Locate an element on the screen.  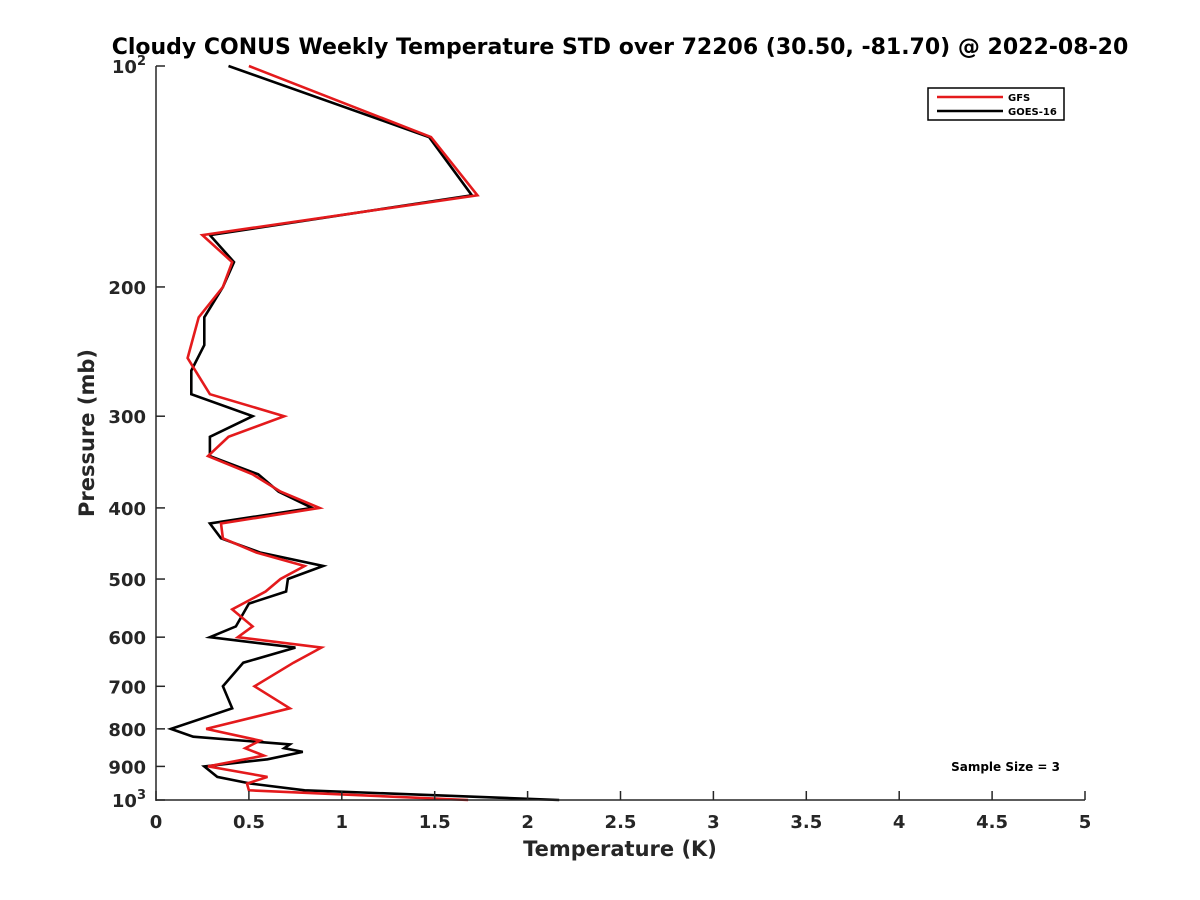
legend-box is located at coordinates (996, 104).